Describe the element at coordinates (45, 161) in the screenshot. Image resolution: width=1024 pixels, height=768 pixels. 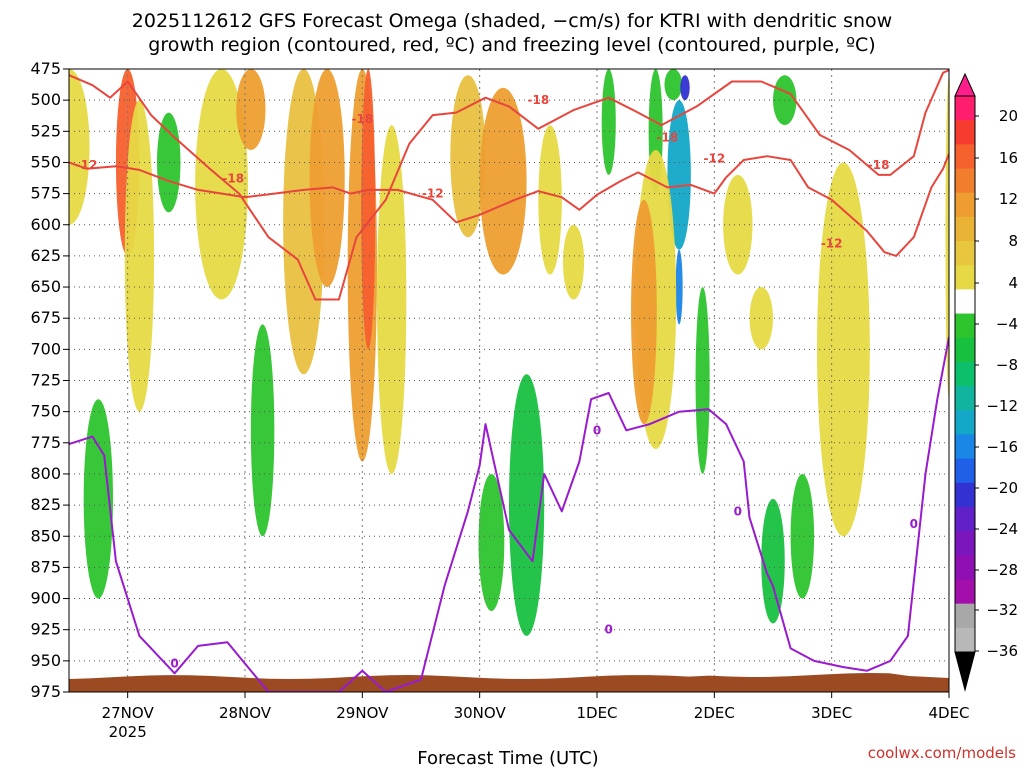
I see `y-tick-label: 550` at that location.